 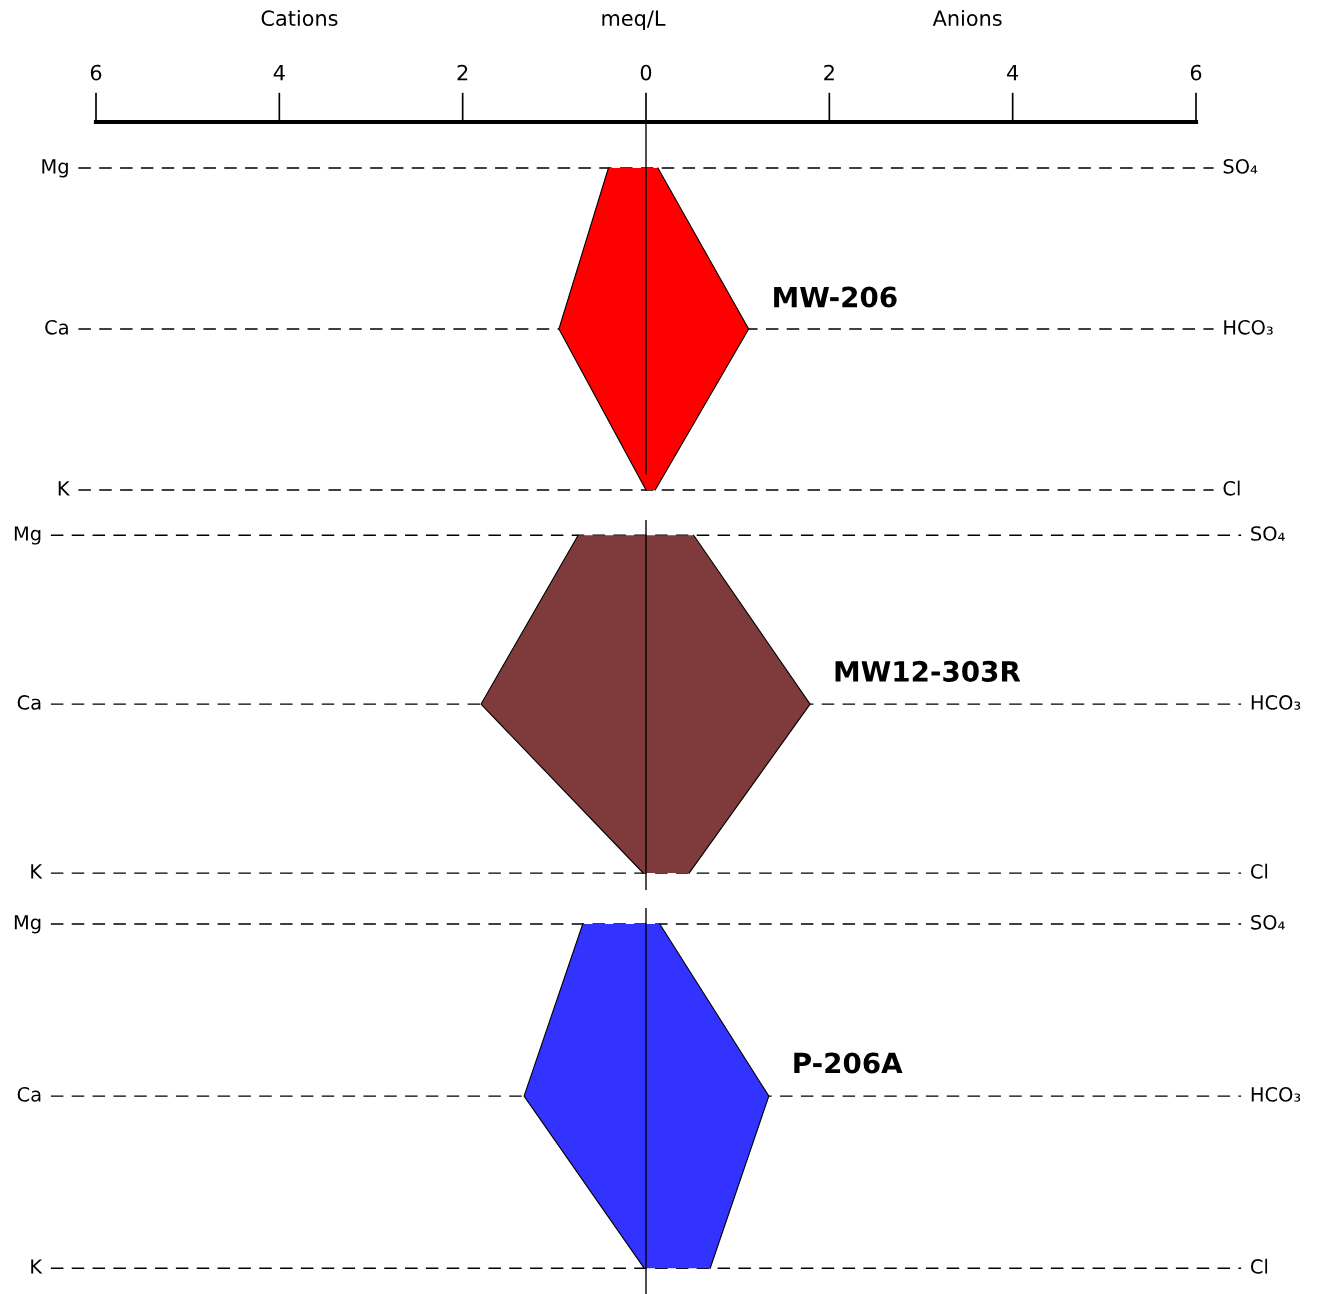 I want to click on series-label: P-206A, so click(x=848, y=1063).